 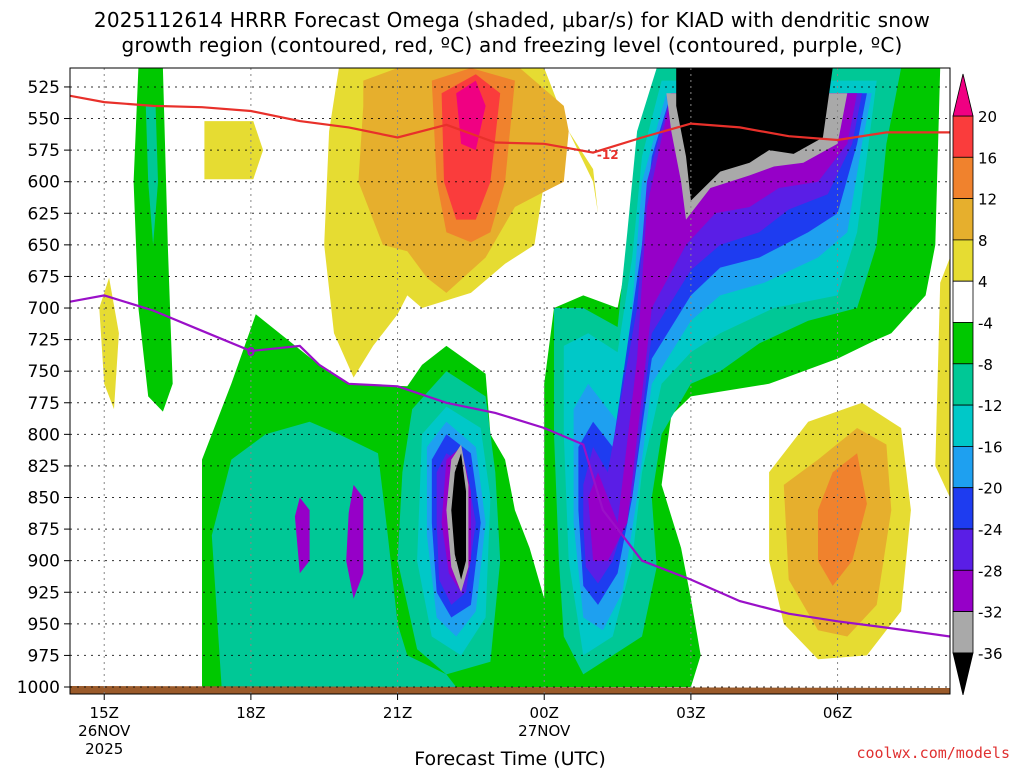 I want to click on y-tick-label-650: 650, so click(x=44, y=246).